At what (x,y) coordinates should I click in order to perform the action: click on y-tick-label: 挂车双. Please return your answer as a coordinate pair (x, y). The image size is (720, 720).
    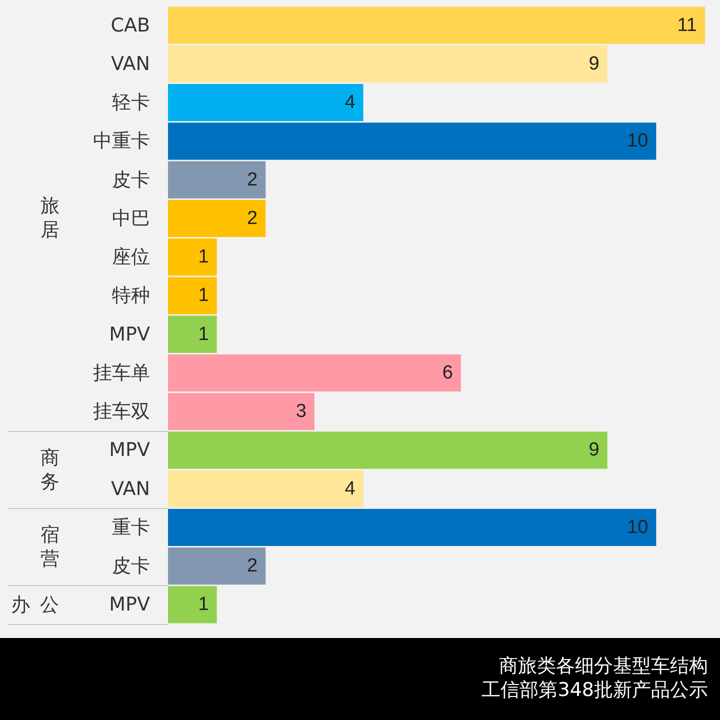
    Looking at the image, I should click on (121, 411).